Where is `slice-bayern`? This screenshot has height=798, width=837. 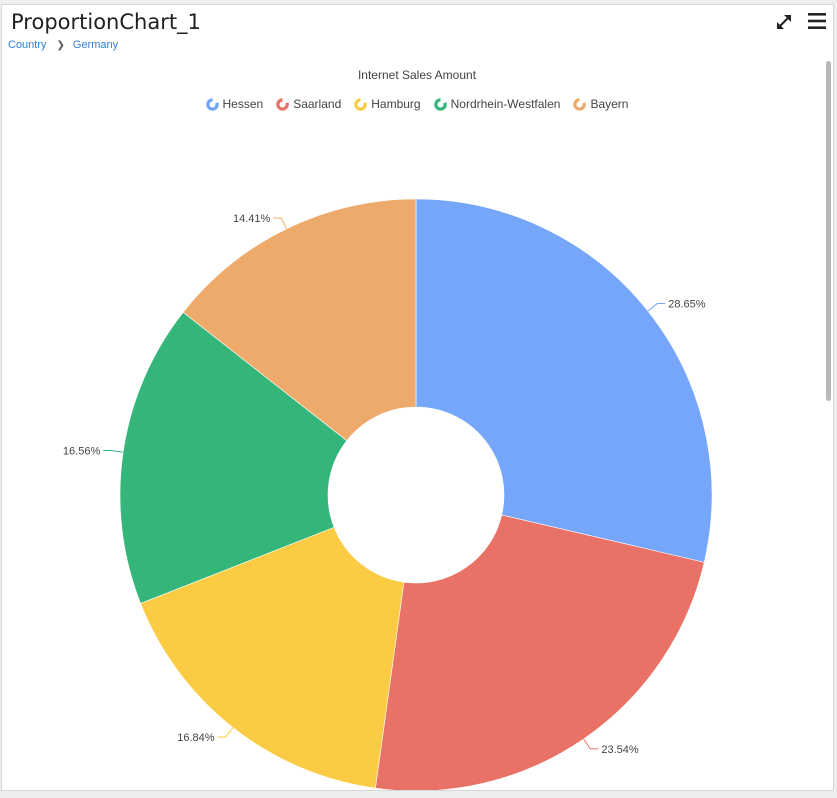
slice-bayern is located at coordinates (299, 320).